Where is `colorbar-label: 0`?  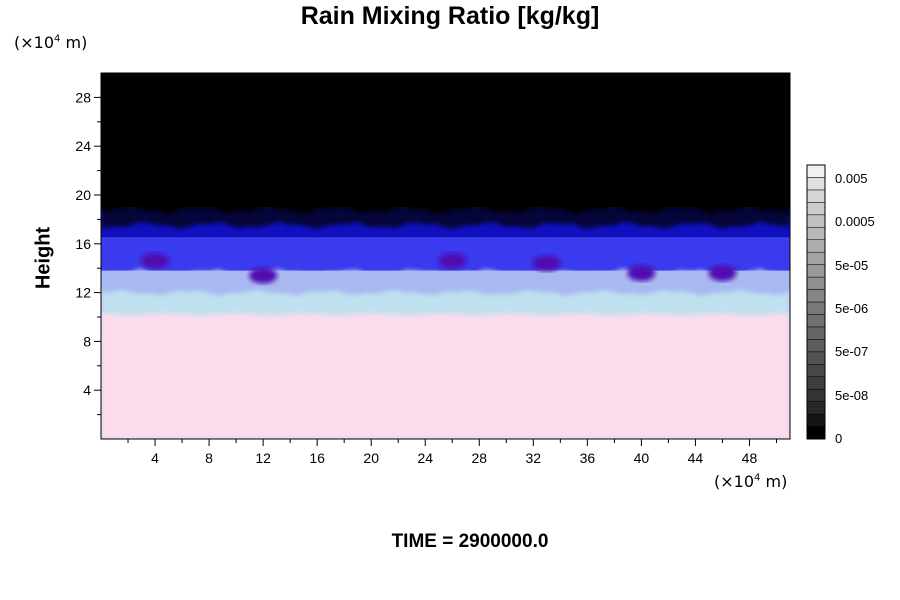 colorbar-label: 0 is located at coordinates (838, 438).